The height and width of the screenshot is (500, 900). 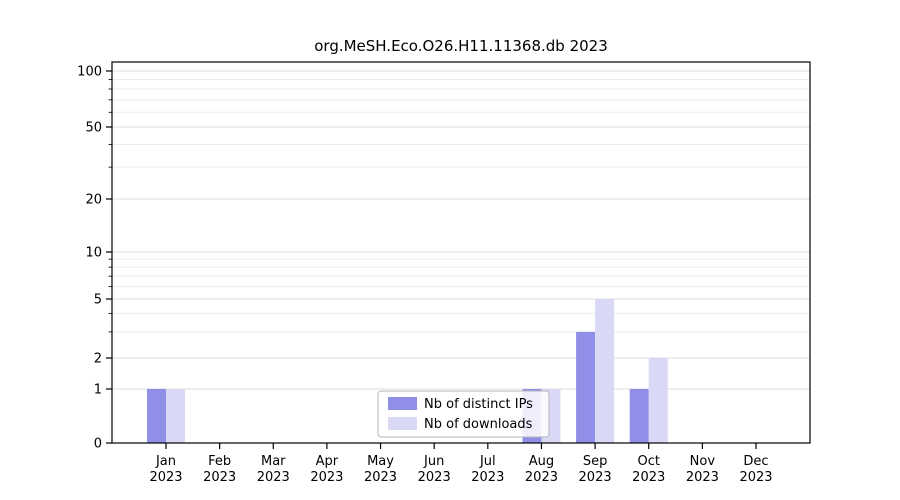 I want to click on x-tick-label-month: Sep, so click(x=595, y=461).